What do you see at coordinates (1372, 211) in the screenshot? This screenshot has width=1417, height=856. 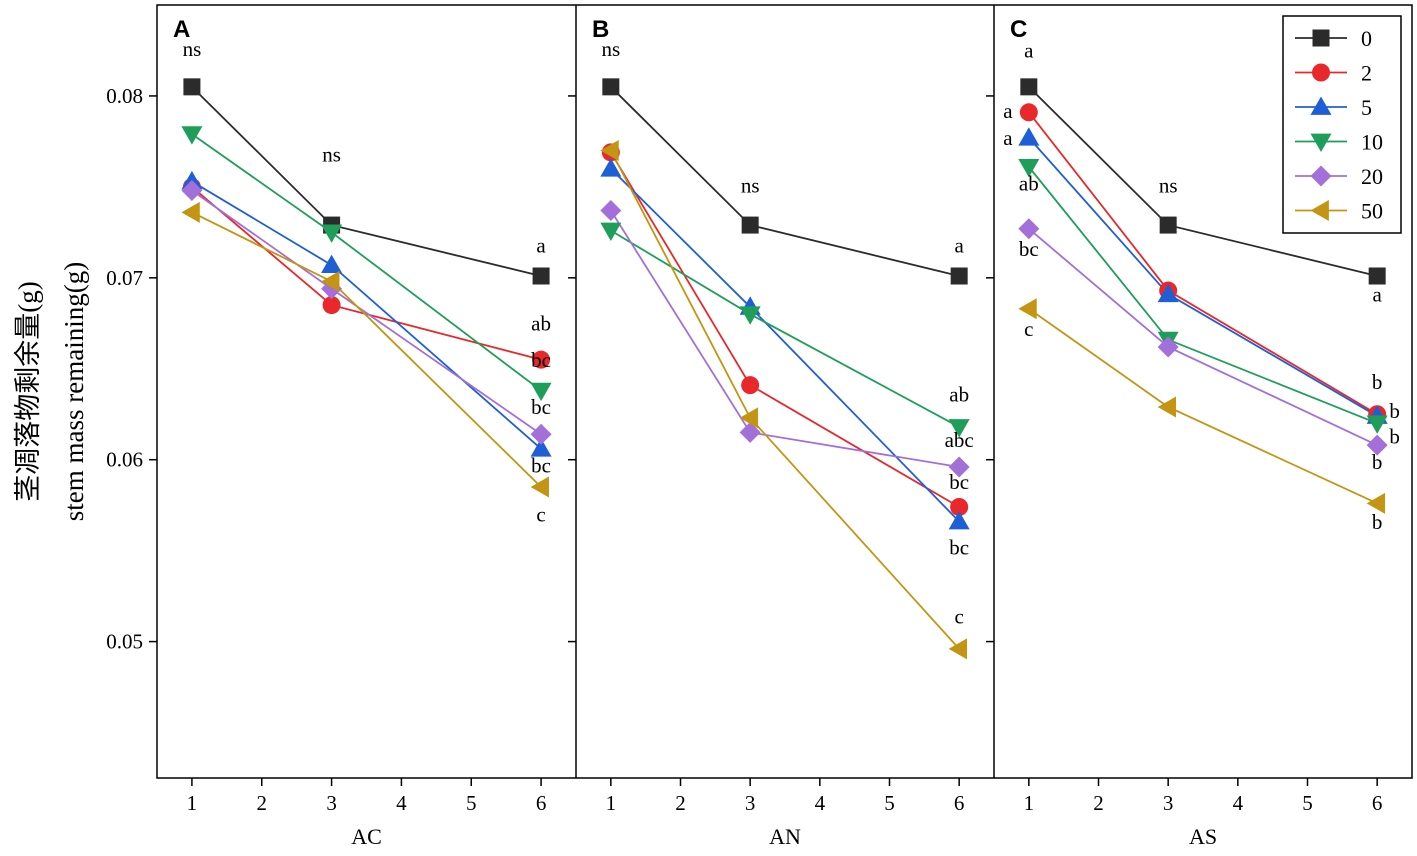 I see `legend-label: 50` at bounding box center [1372, 211].